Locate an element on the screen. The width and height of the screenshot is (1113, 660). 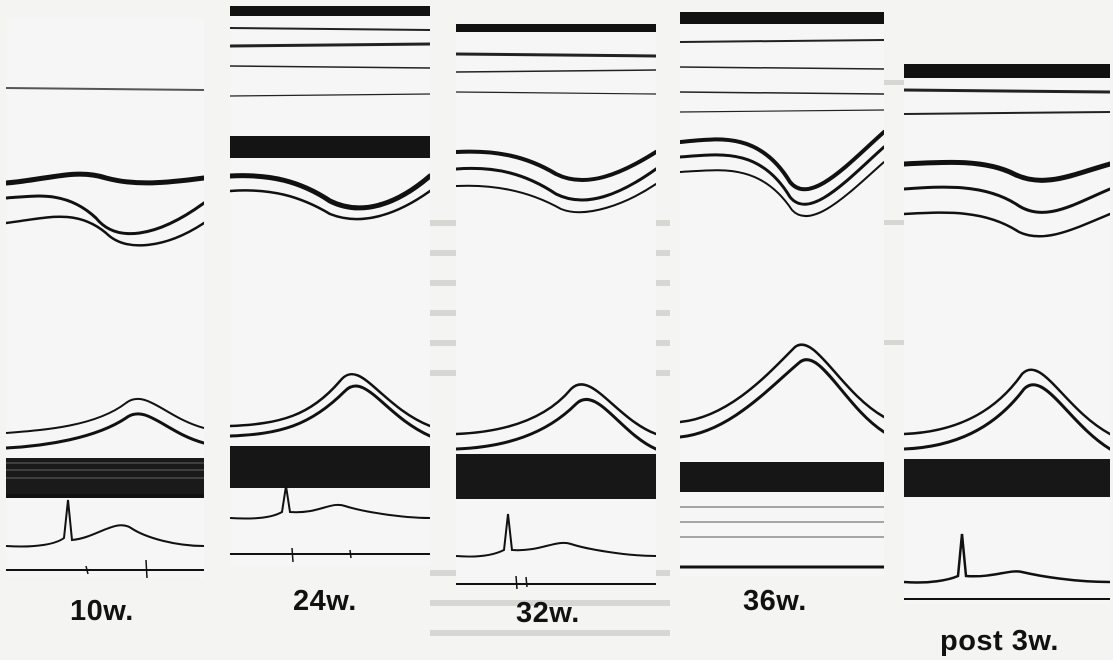
panel-label-post-3w: post 3w. is located at coordinates (999, 641).